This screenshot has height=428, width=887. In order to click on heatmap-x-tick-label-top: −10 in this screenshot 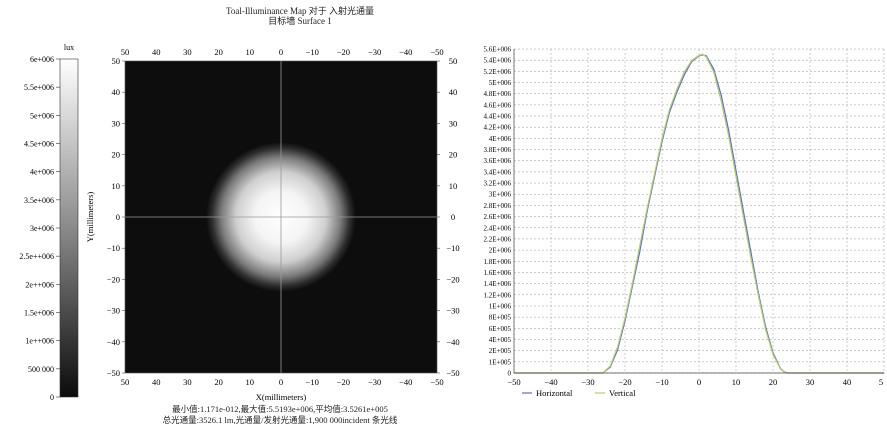, I will do `click(312, 52)`.